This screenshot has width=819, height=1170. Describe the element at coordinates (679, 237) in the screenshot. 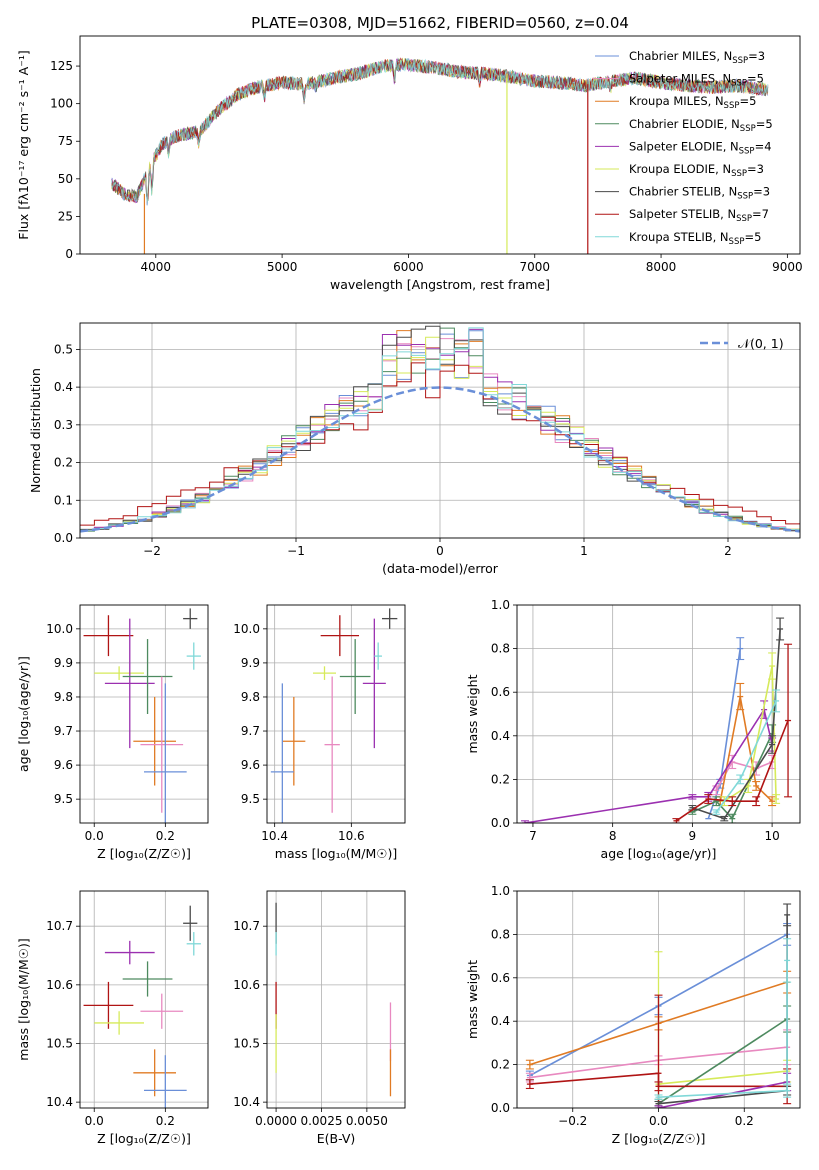

I see `legend-text: Kroupa STELIB, N` at that location.